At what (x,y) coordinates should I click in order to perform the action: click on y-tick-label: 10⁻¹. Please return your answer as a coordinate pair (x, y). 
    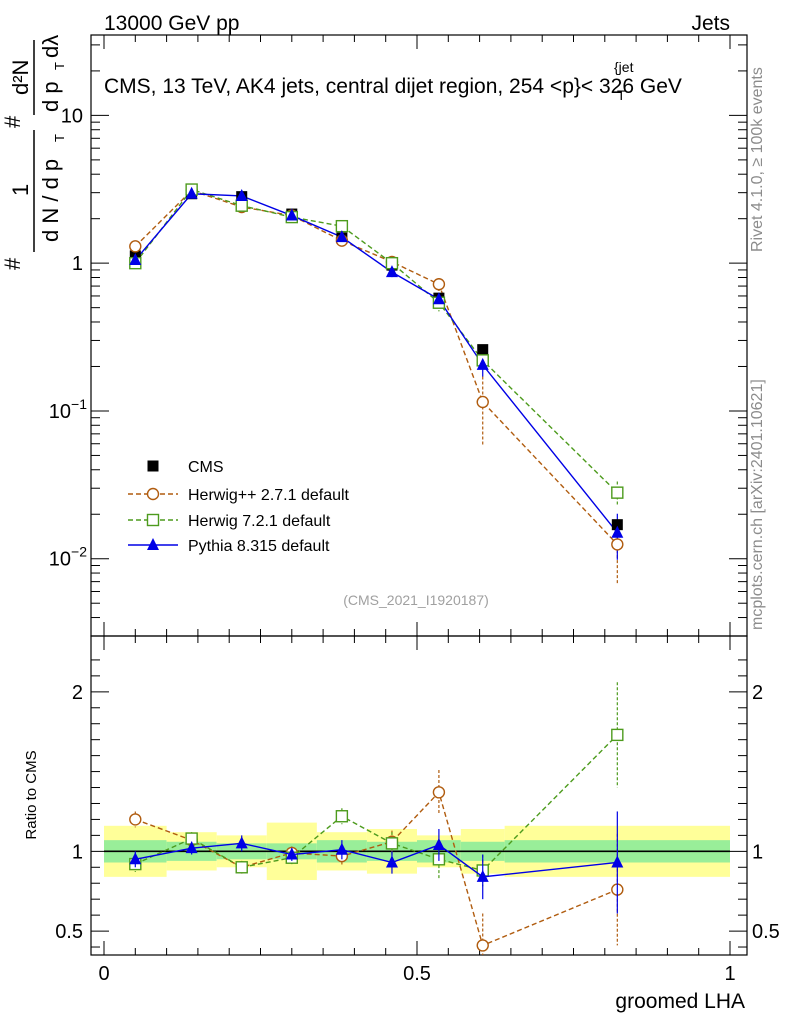
    Looking at the image, I should click on (68, 409).